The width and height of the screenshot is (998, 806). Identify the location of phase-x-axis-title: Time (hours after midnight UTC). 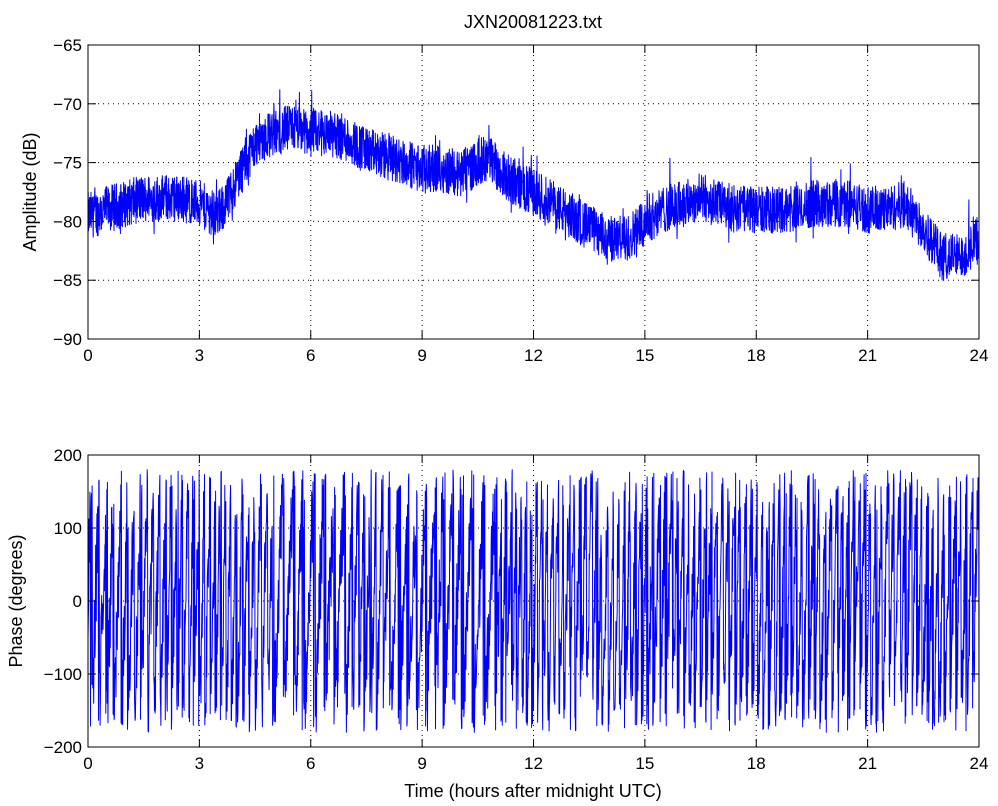
(532, 791).